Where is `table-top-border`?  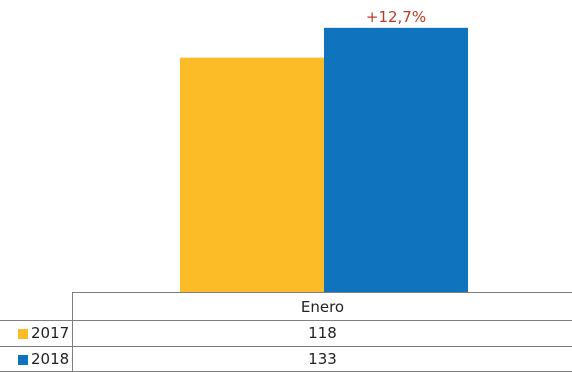 table-top-border is located at coordinates (322, 292).